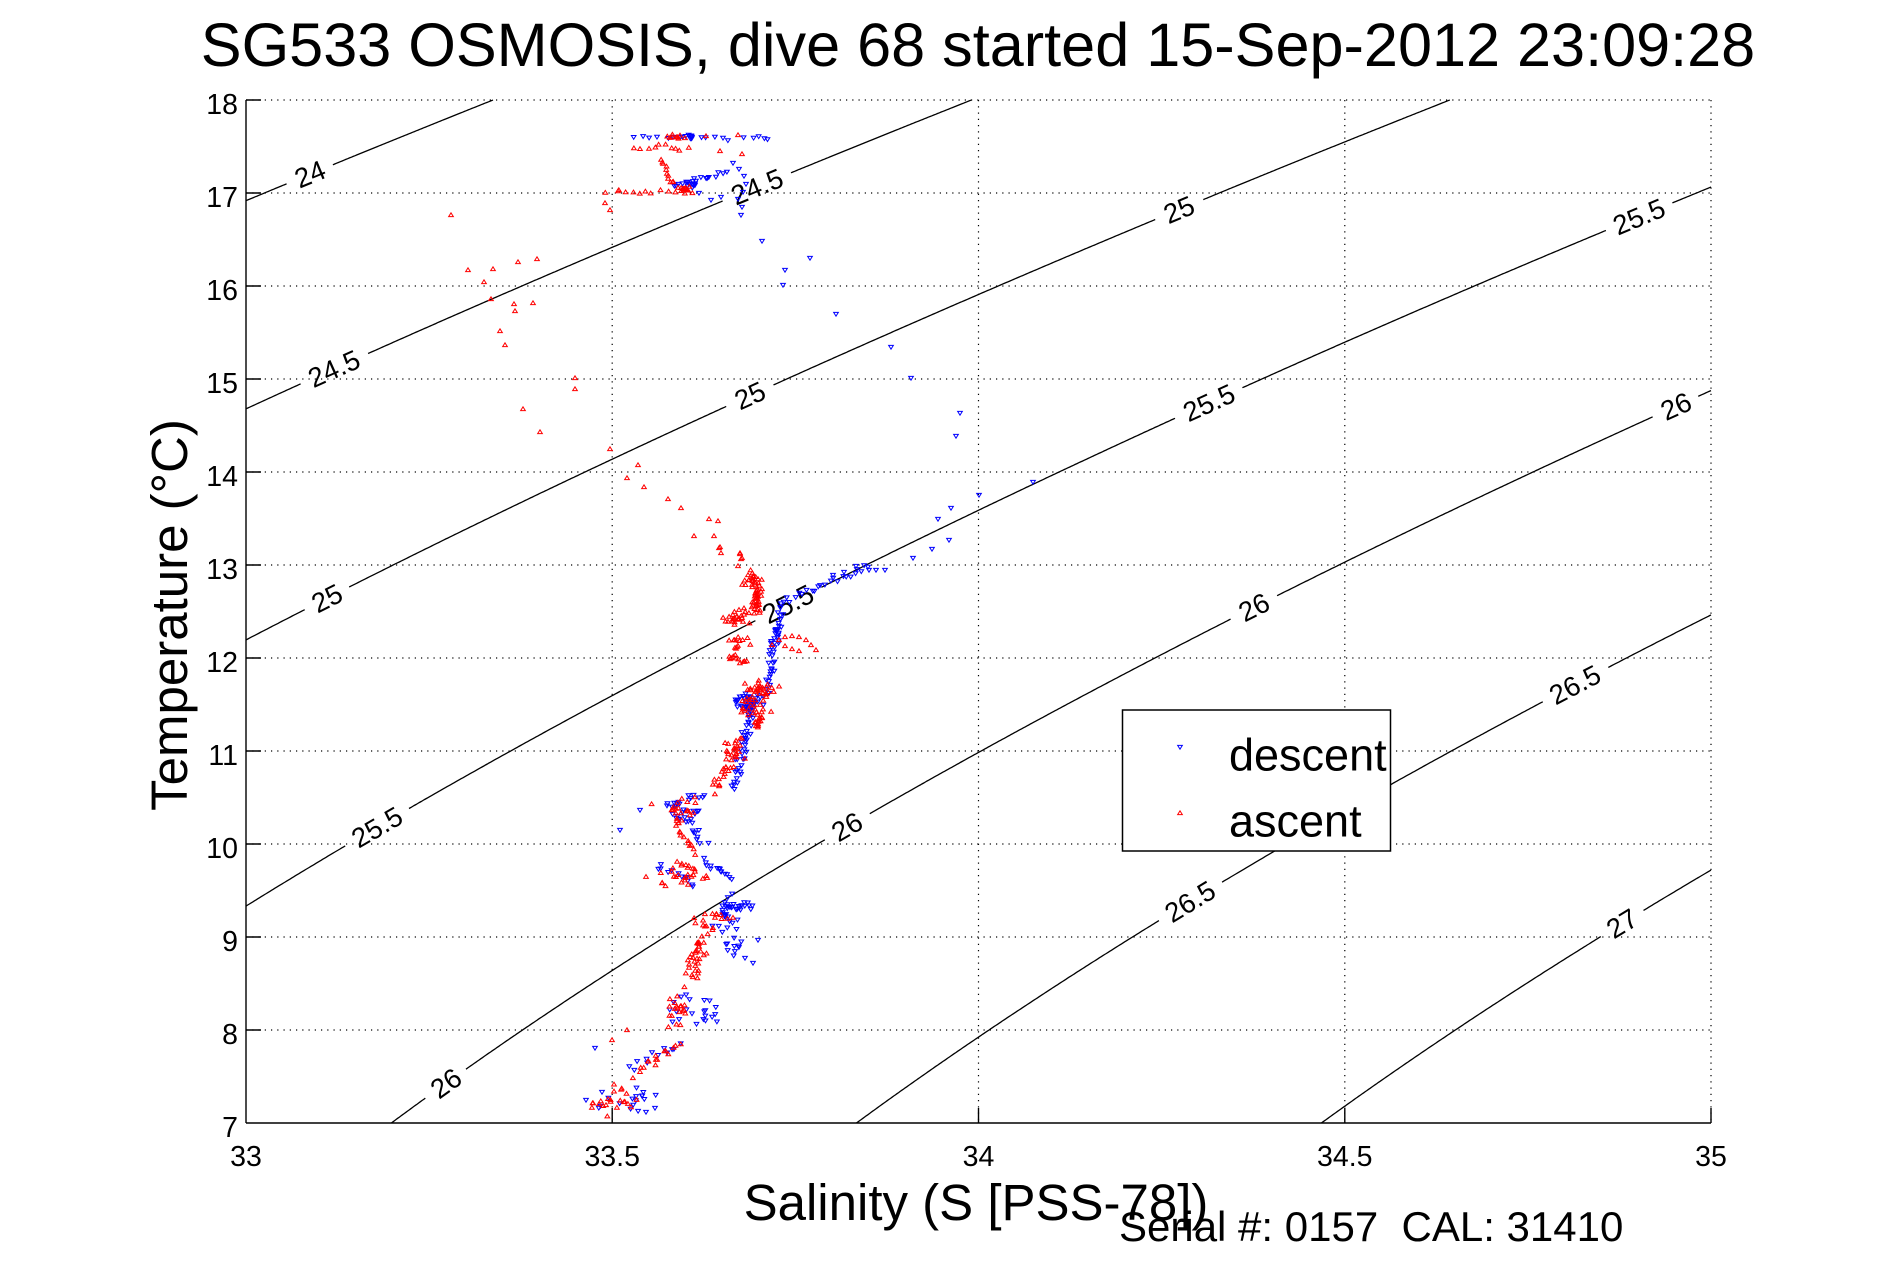 This screenshot has height=1267, width=1891. Describe the element at coordinates (222, 477) in the screenshot. I see `svg-text: 14` at that location.